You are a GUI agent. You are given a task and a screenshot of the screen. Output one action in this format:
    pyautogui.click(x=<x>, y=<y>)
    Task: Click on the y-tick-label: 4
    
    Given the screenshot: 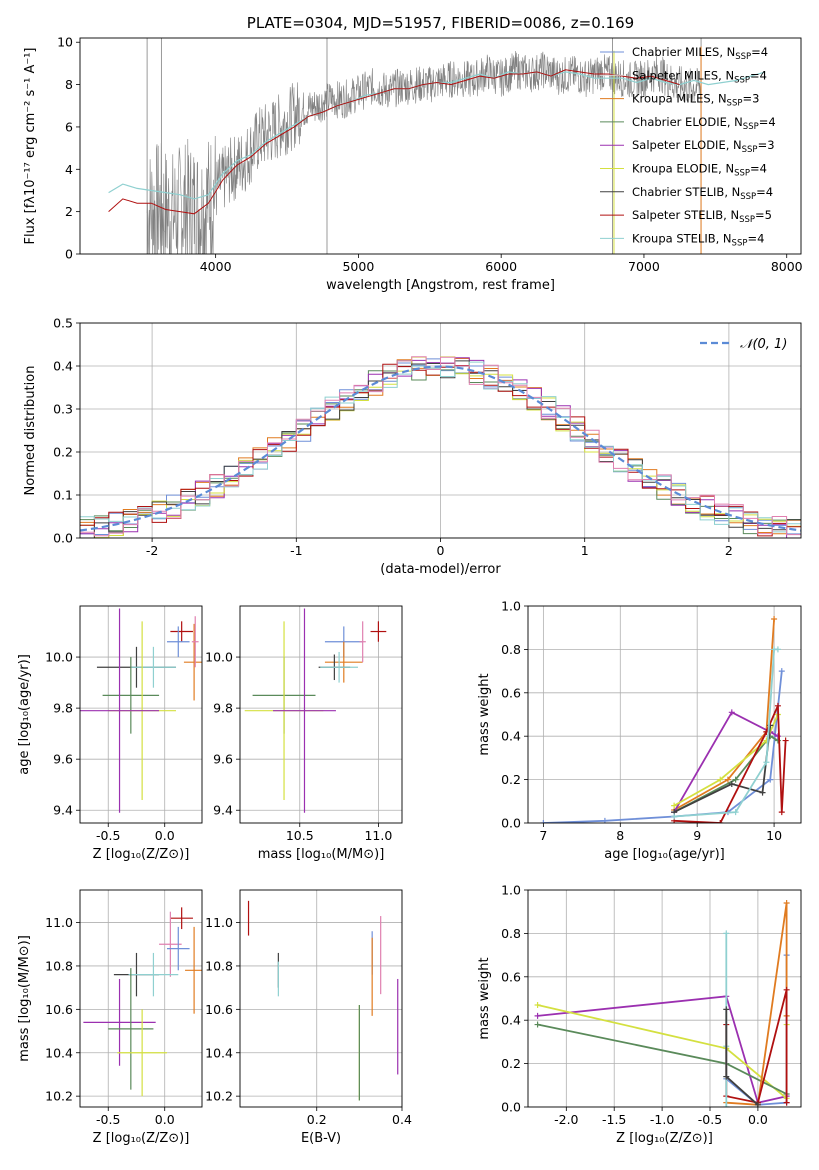 What is the action you would take?
    pyautogui.click(x=69, y=169)
    